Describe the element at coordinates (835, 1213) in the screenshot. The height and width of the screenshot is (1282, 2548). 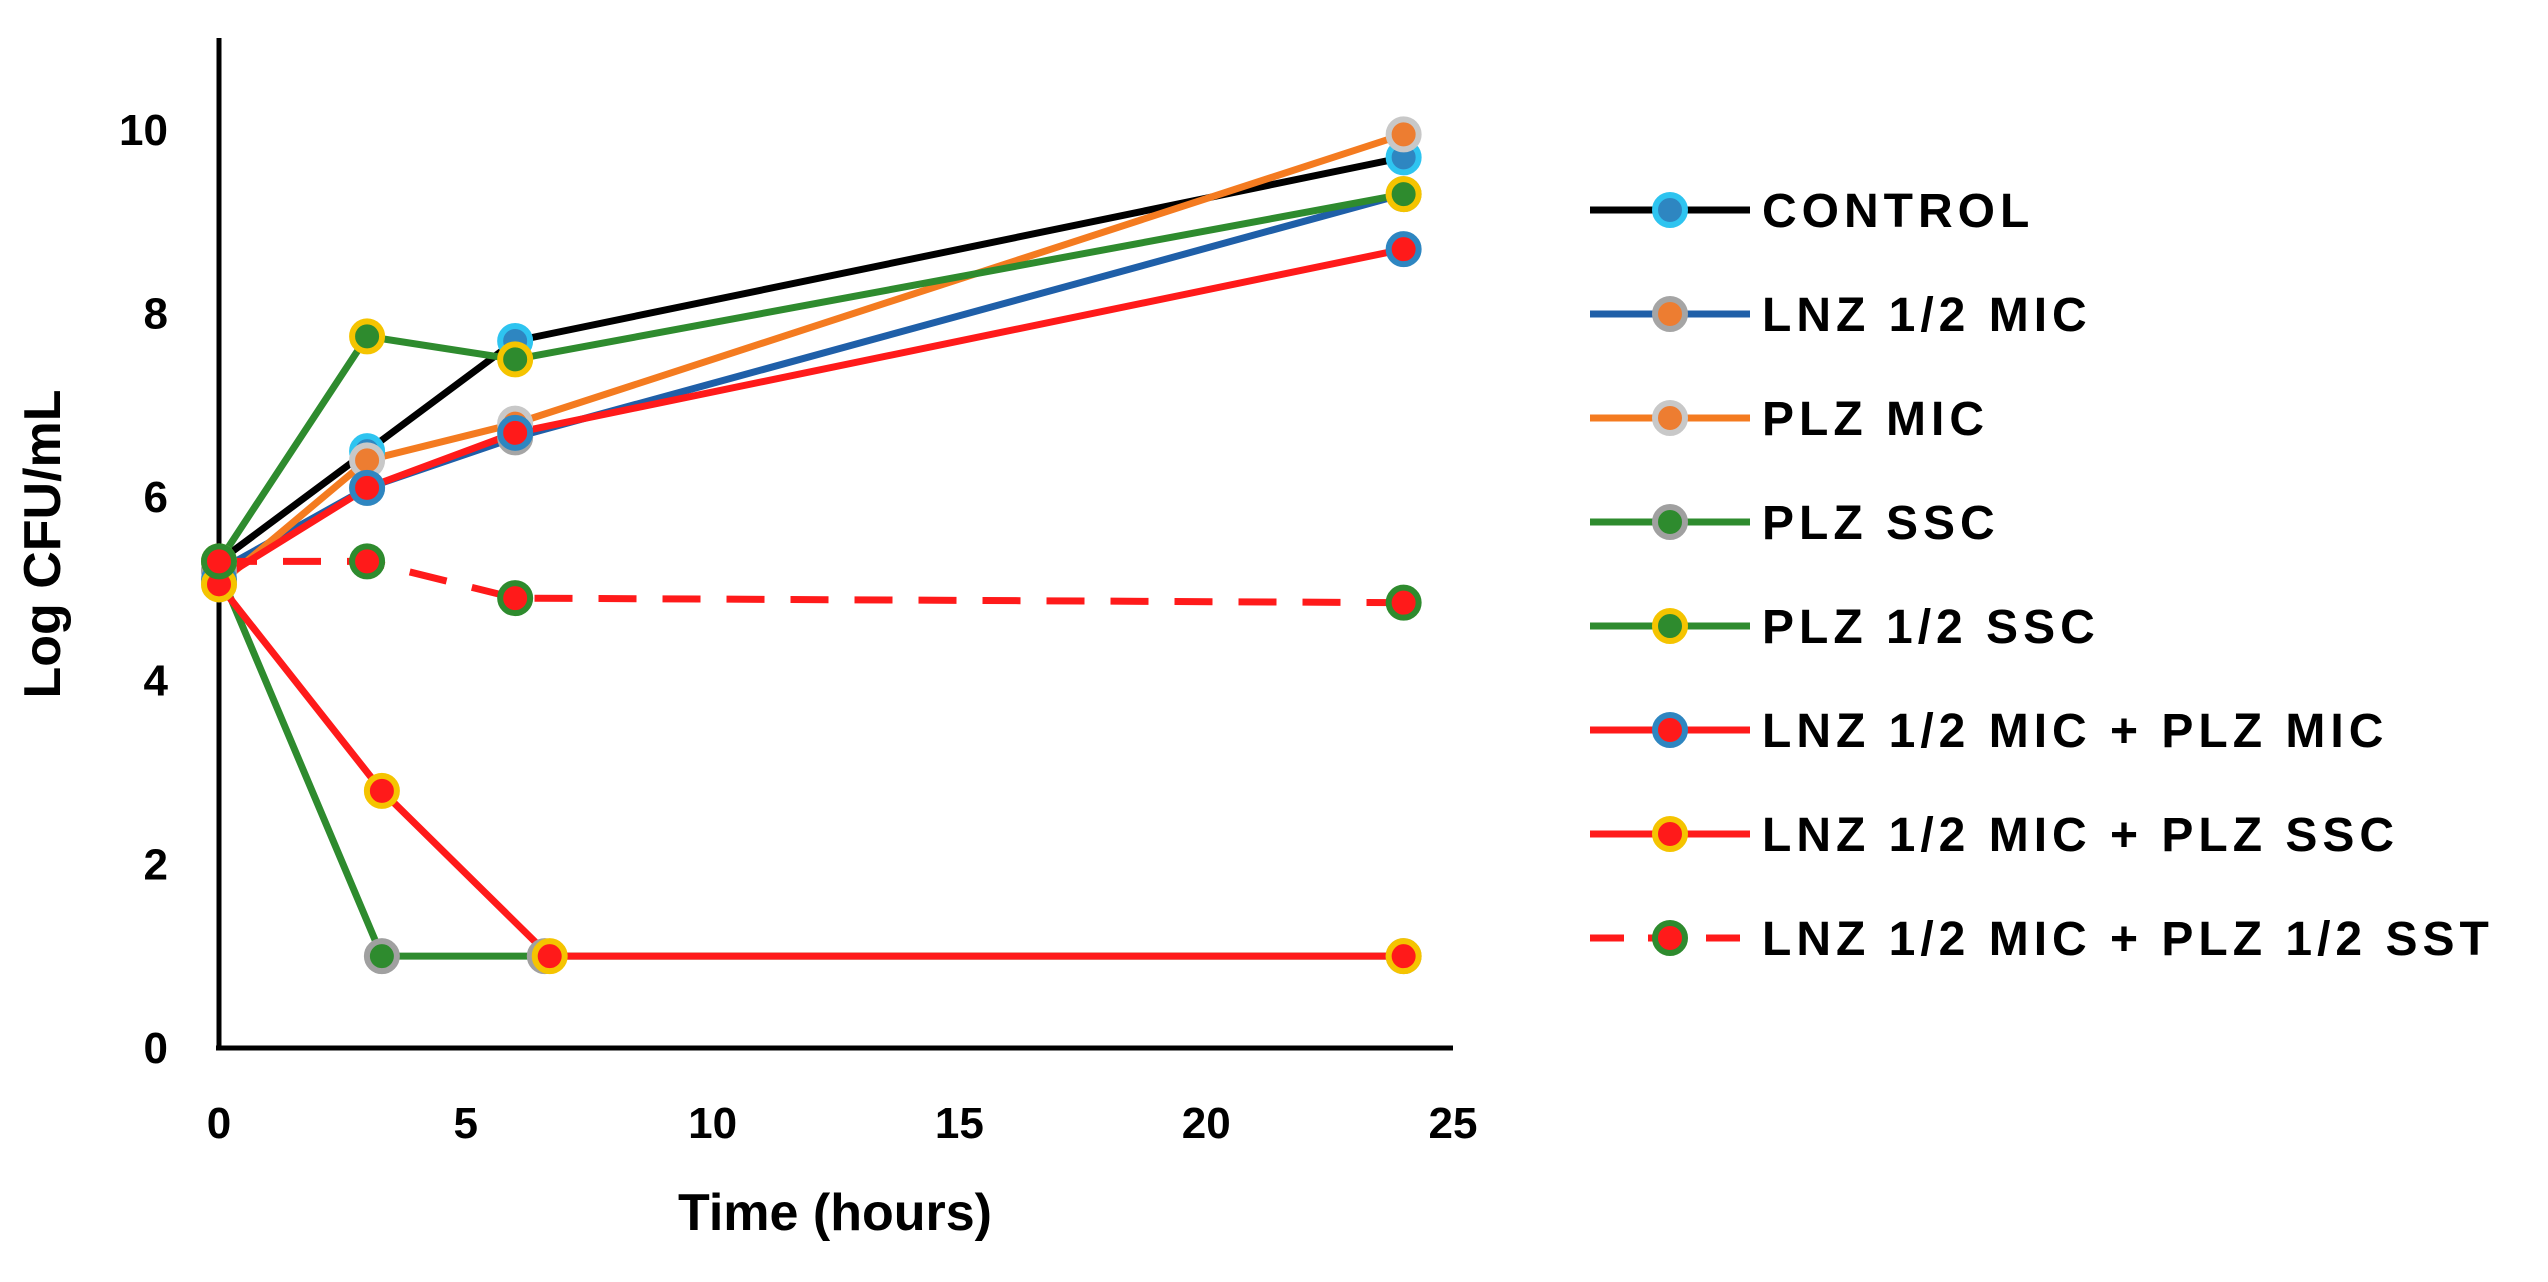
I see `x-axis-title: Time (hours)` at that location.